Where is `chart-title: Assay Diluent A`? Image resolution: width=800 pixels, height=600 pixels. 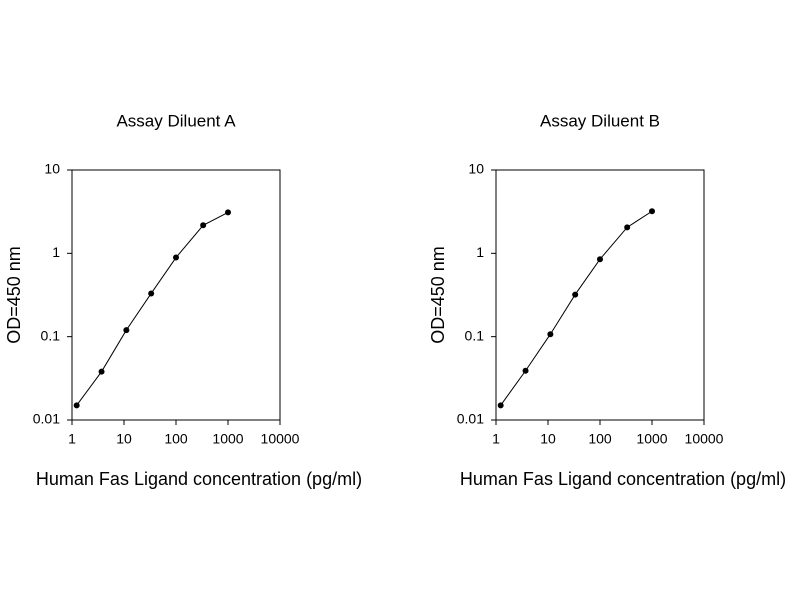 chart-title: Assay Diluent A is located at coordinates (176, 120).